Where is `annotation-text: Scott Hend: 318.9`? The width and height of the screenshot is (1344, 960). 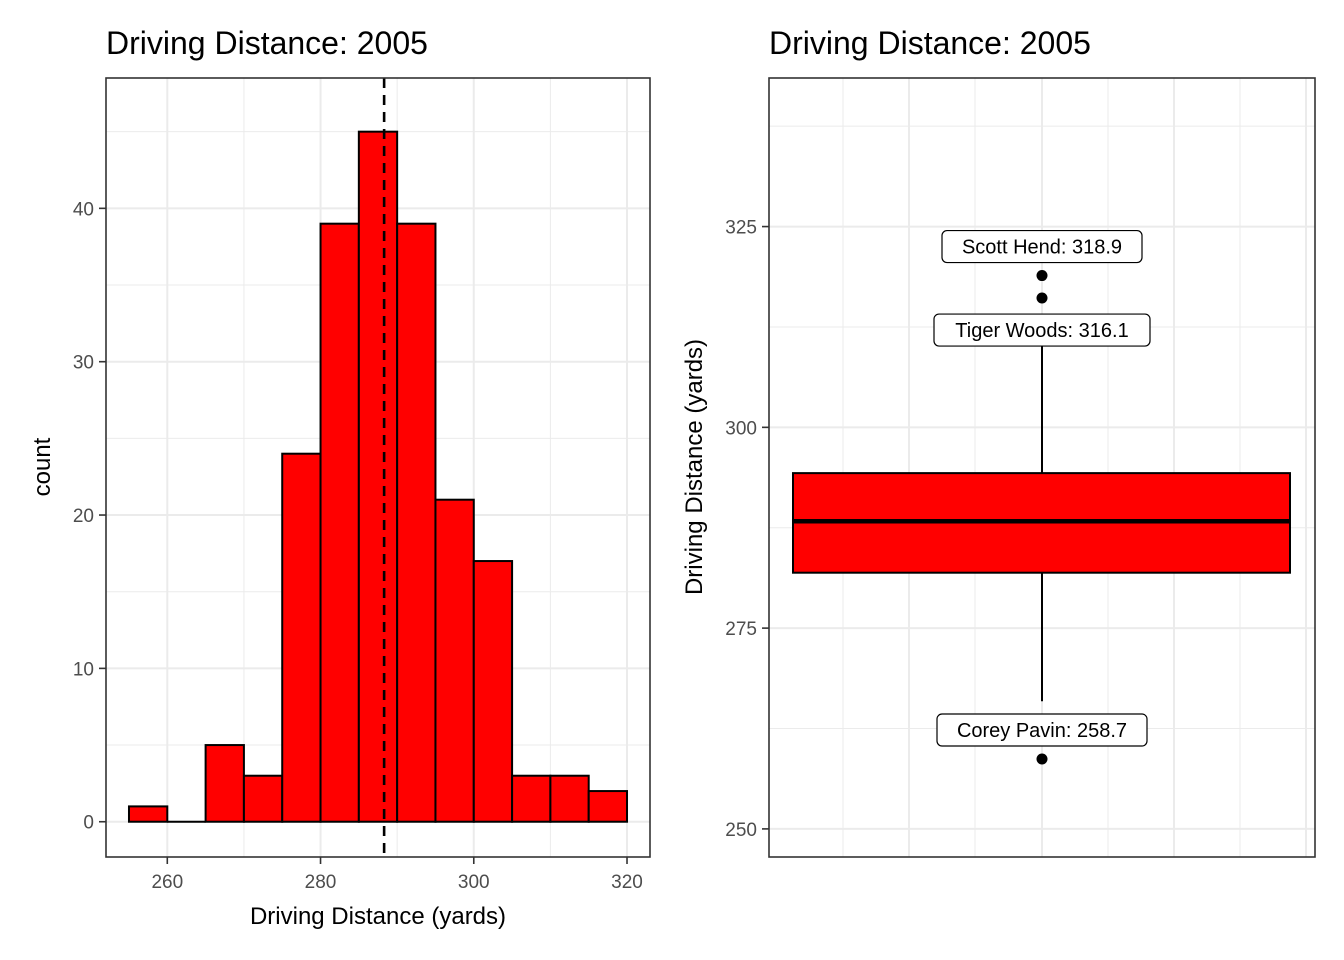 annotation-text: Scott Hend: 318.9 is located at coordinates (1042, 248).